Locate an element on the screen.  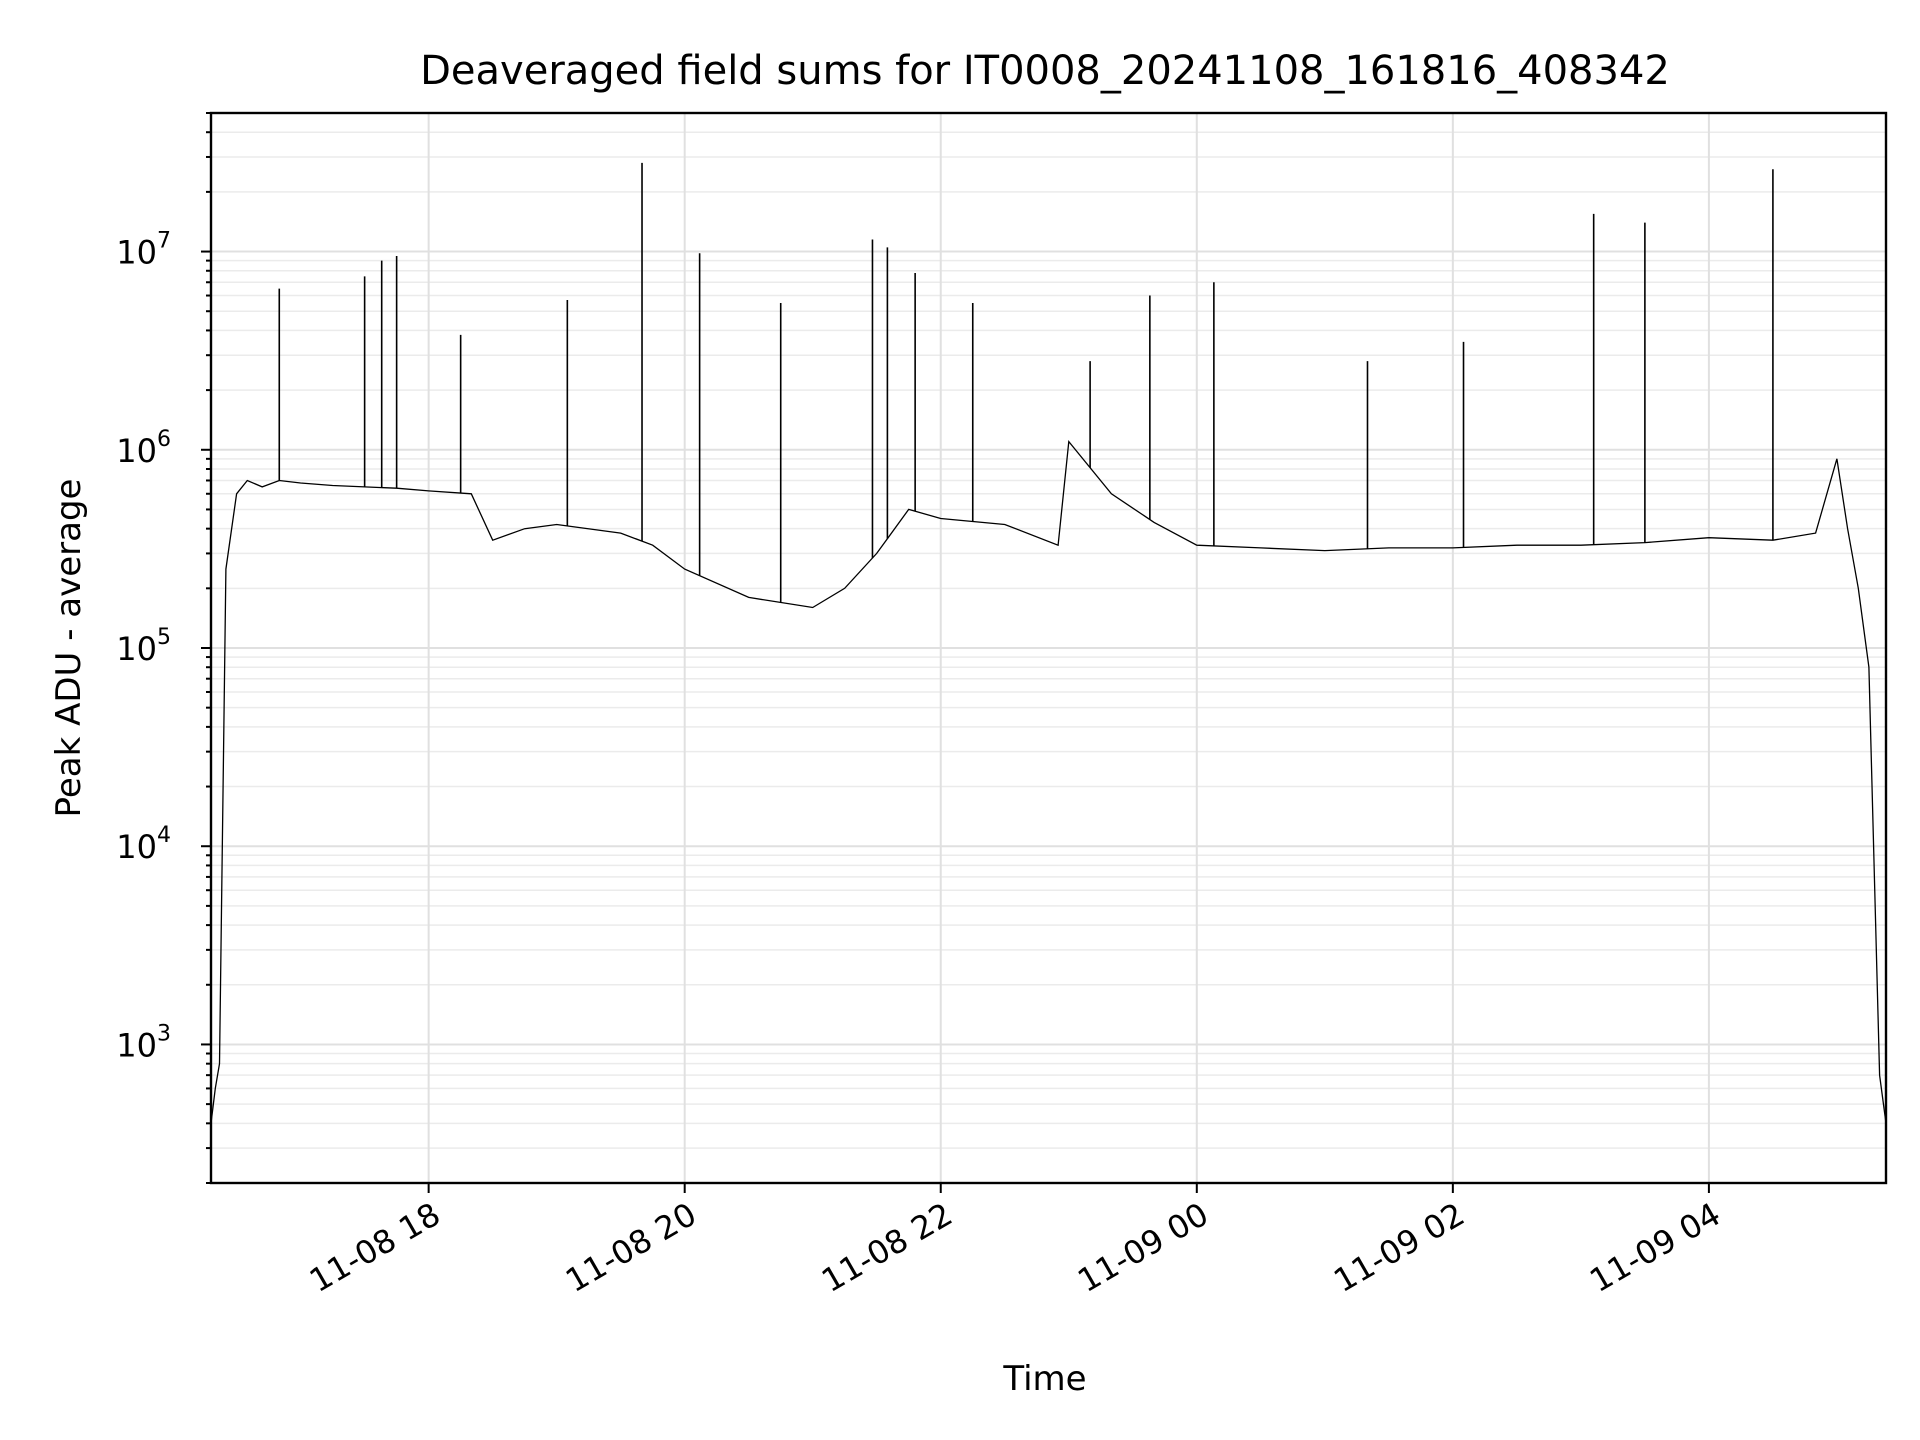
x-tick-label: 11-09 00 is located at coordinates (1143, 1247).